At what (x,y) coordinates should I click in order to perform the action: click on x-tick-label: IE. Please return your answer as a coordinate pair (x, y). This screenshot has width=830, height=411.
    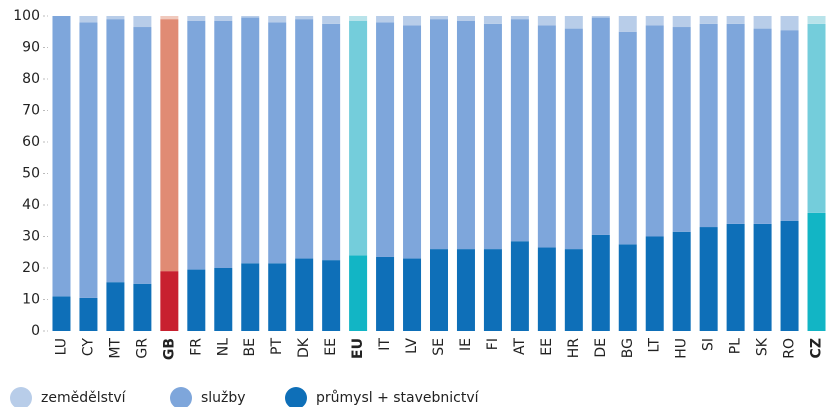
    Looking at the image, I should click on (466, 344).